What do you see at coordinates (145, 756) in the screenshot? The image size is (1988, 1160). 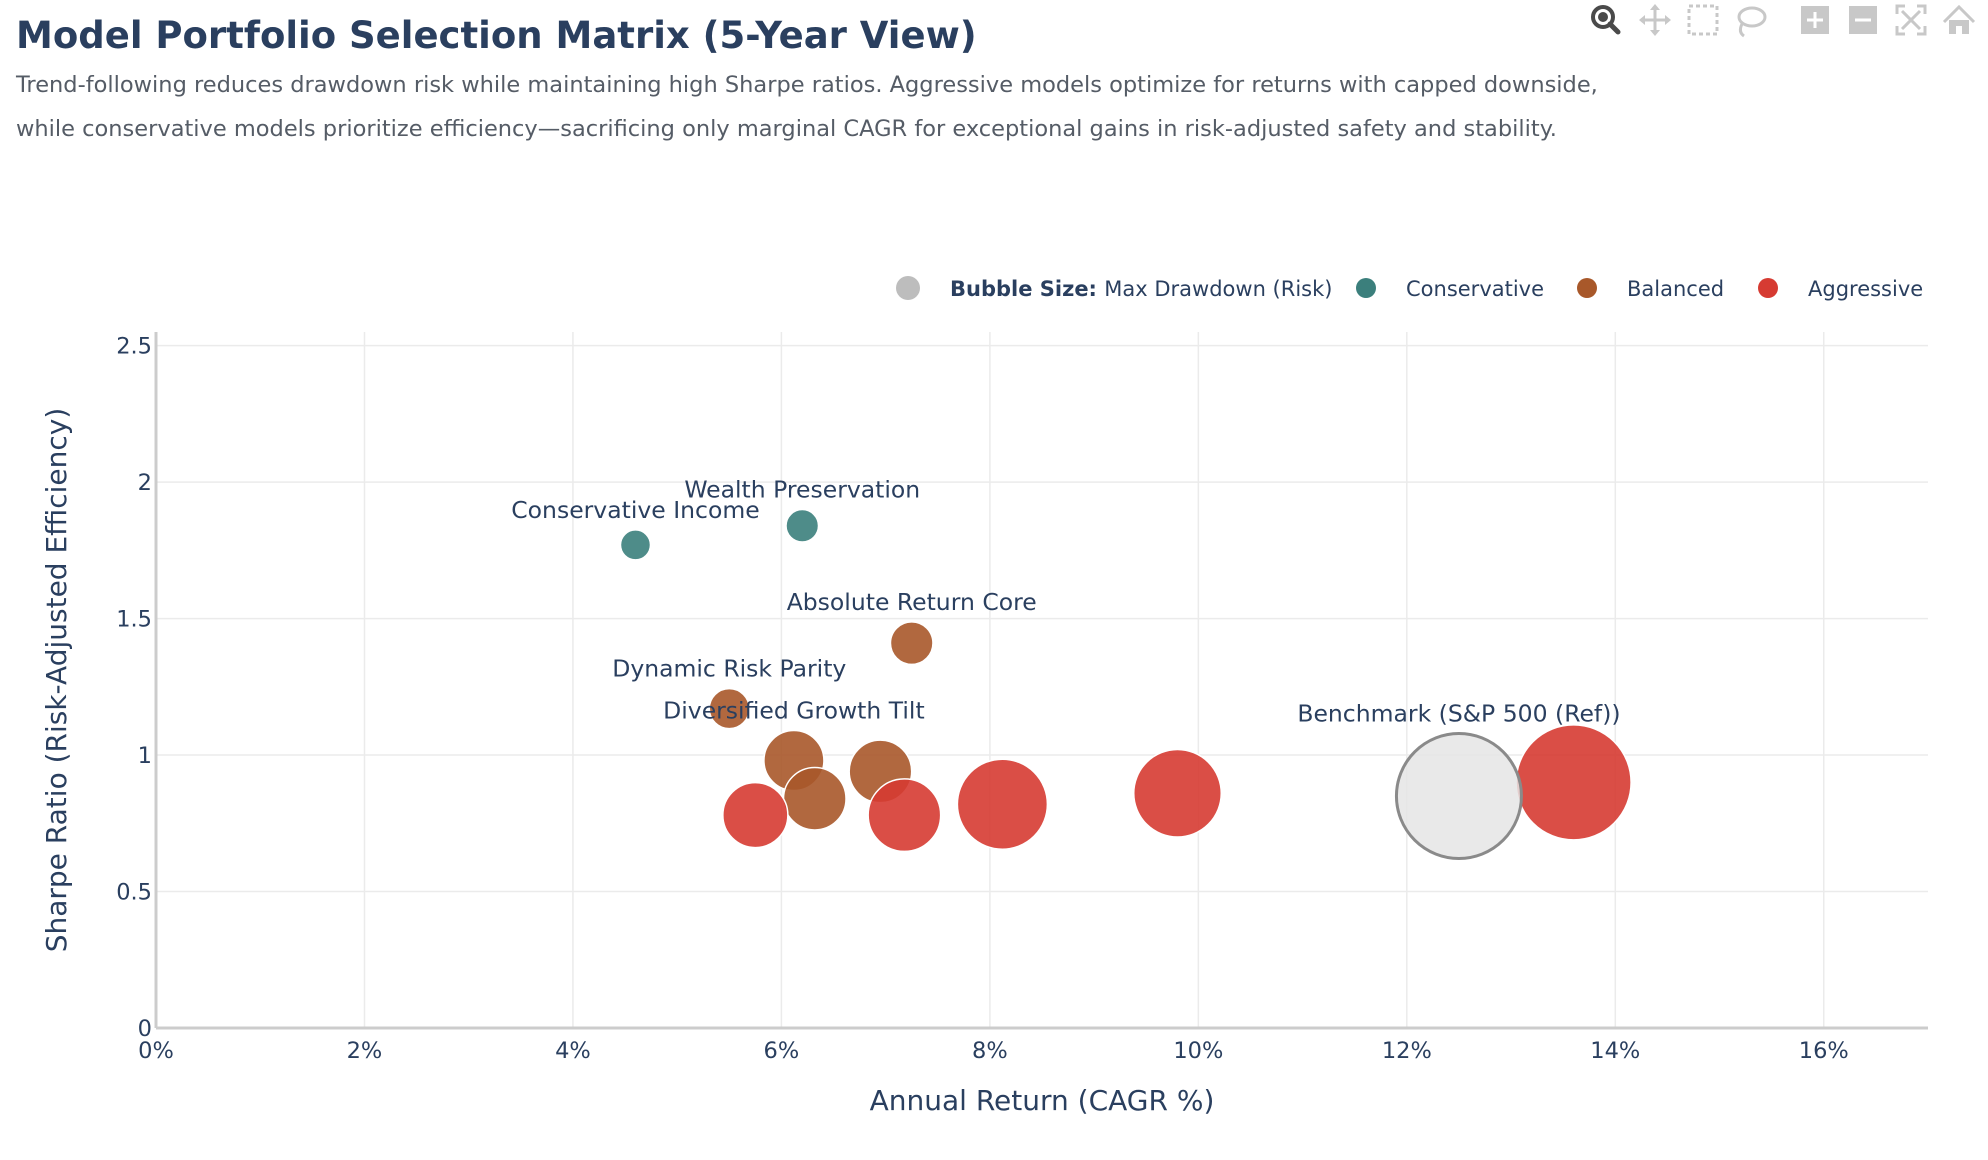 I see `y-tick-label: 1` at bounding box center [145, 756].